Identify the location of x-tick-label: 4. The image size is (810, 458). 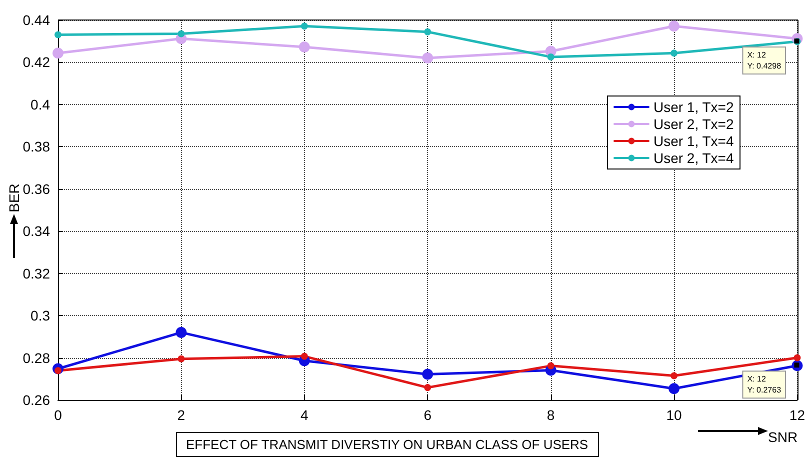
(304, 415).